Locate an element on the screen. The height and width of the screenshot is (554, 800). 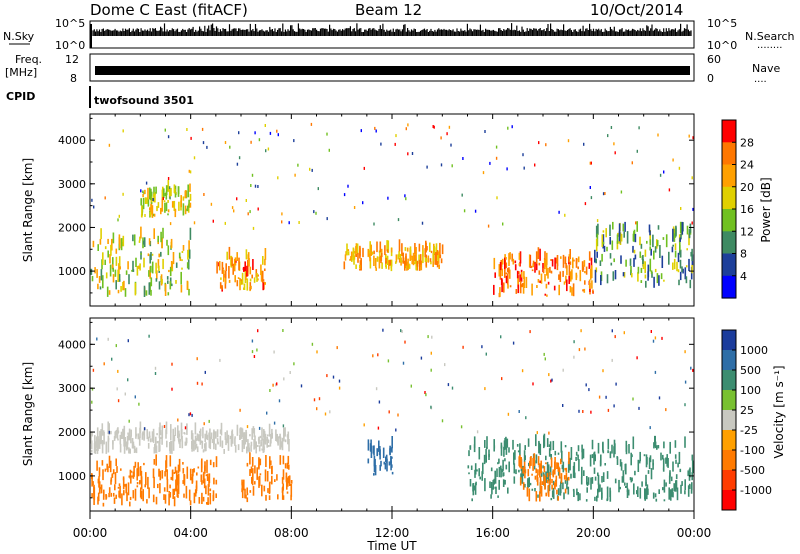
colorbar-tick-label: -1000 is located at coordinates (756, 490).